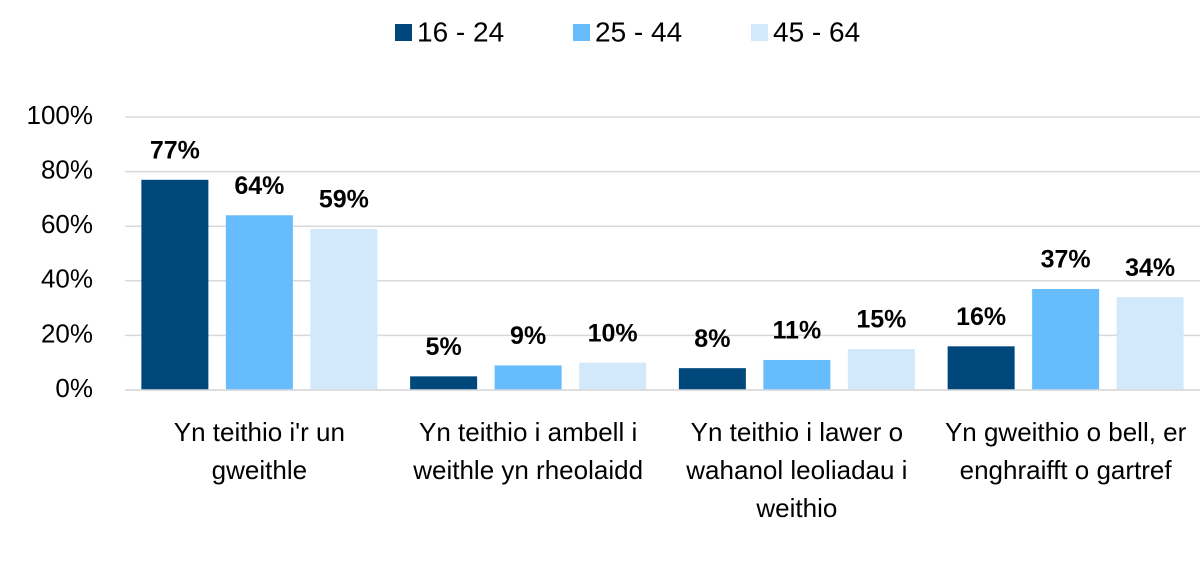 The height and width of the screenshot is (565, 1203). I want to click on data-label: 37%, so click(1066, 260).